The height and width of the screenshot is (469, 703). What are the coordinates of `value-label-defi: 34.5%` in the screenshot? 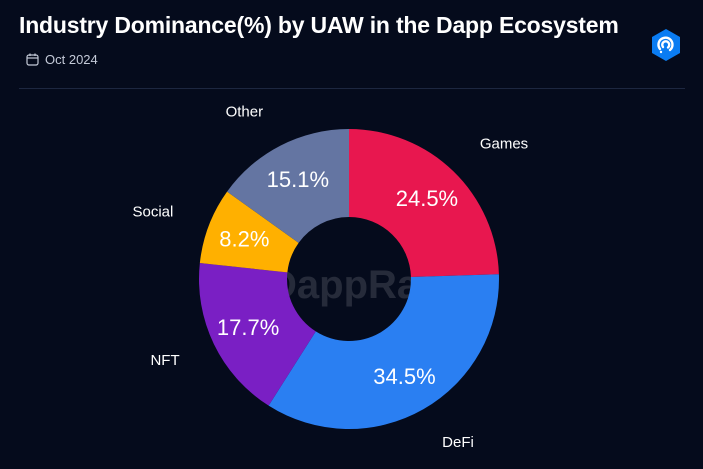 It's located at (404, 376).